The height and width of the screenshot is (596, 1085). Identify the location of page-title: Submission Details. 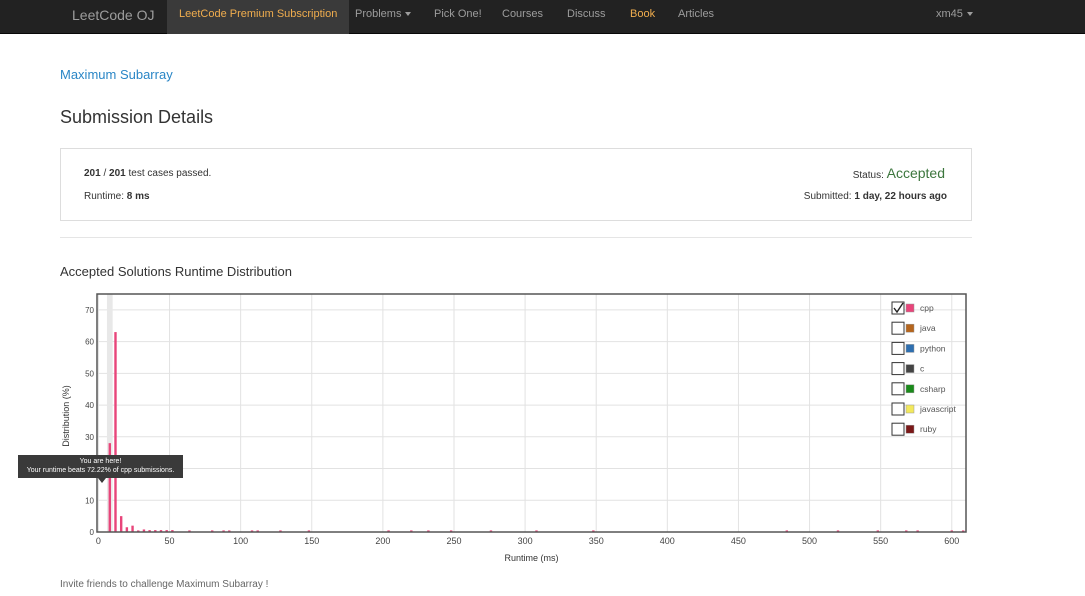
(137, 117).